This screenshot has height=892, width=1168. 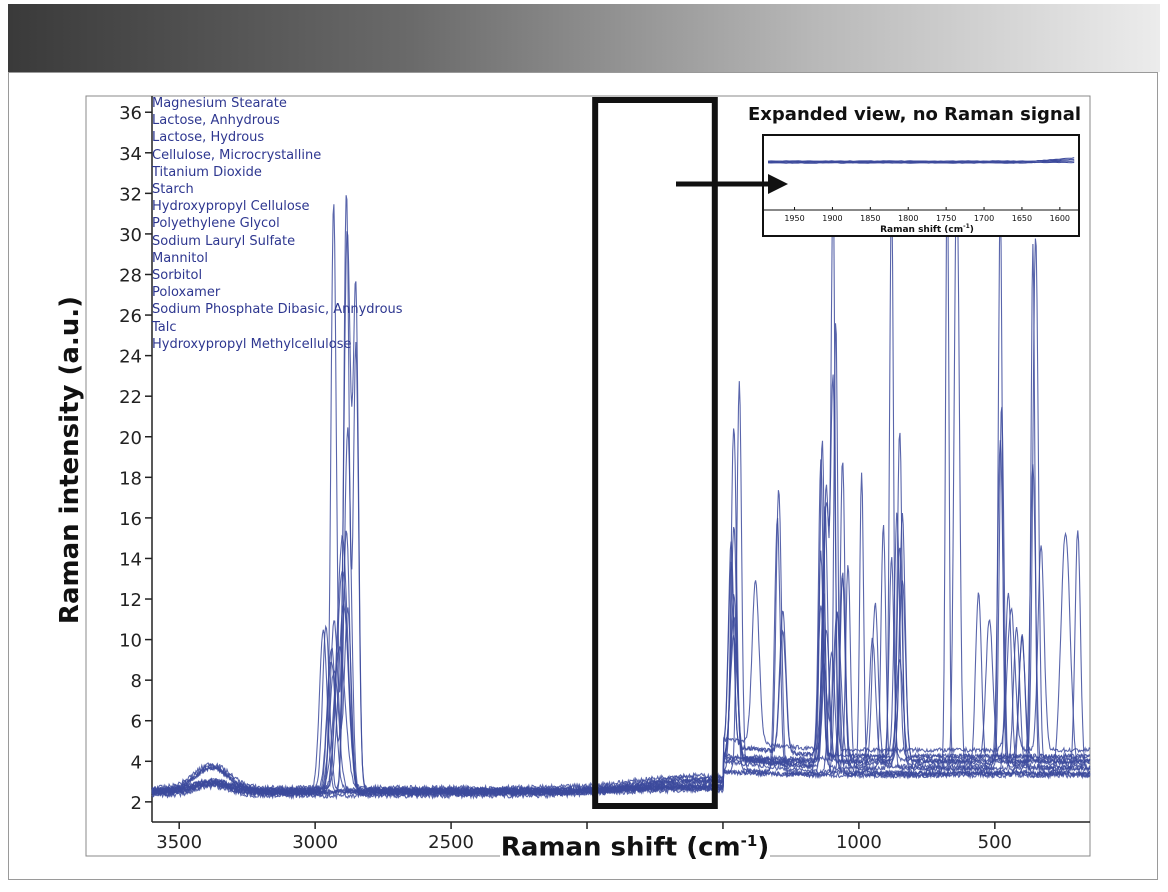 I want to click on inset-x-tick-label: 1900, so click(x=832, y=218).